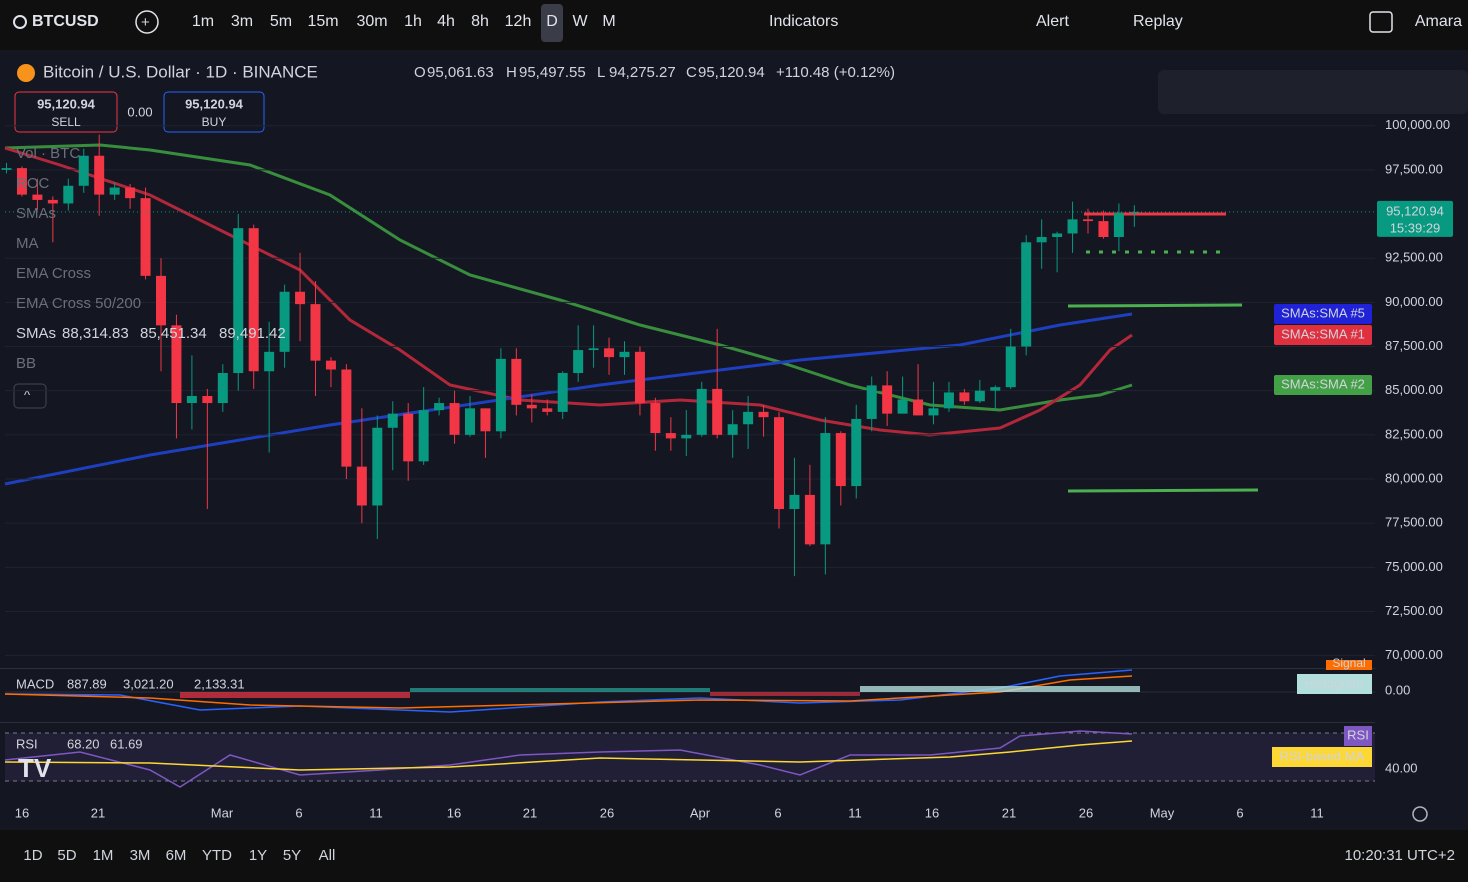  I want to click on range-button: 5D, so click(66, 855).